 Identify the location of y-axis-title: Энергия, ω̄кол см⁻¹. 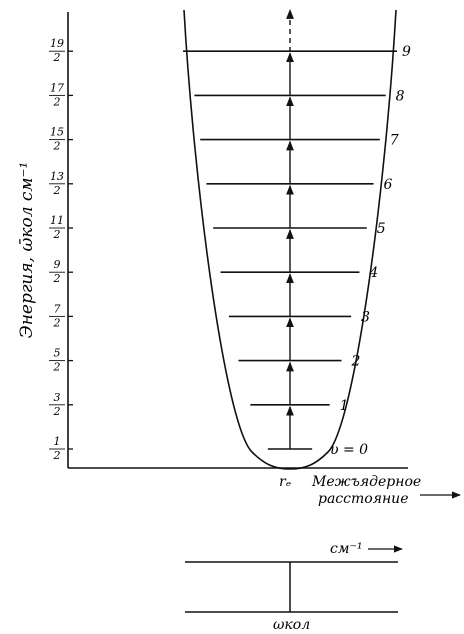
(27, 250).